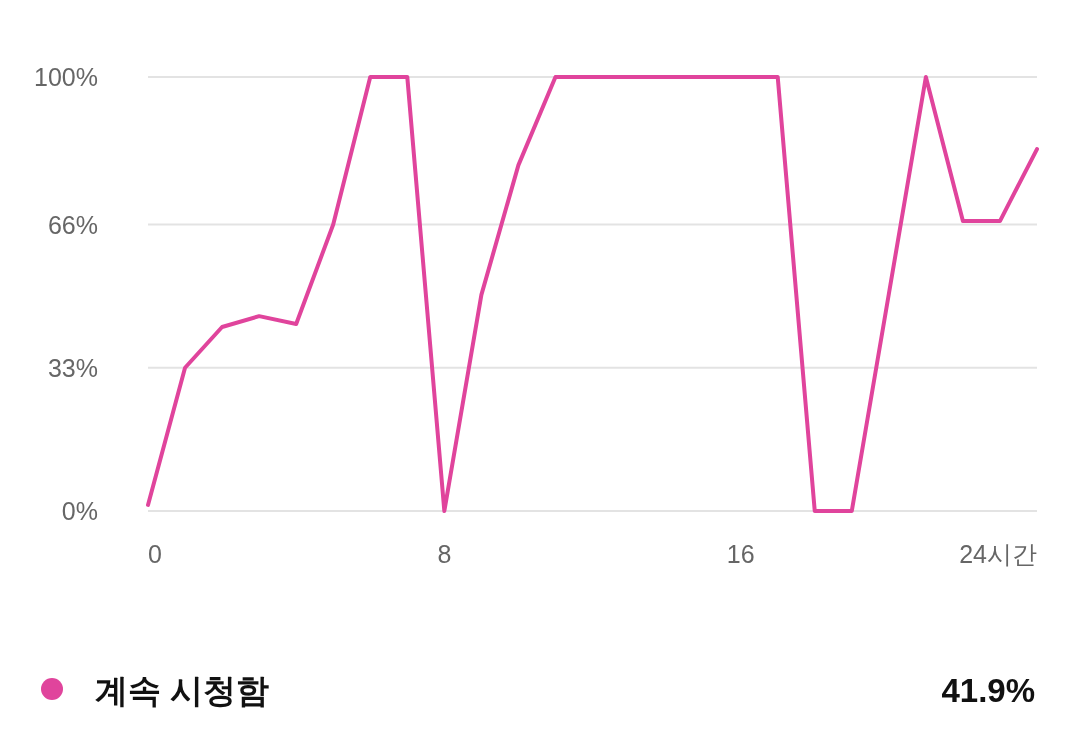 The width and height of the screenshot is (1080, 734). I want to click on y-tick-label: 66%, so click(72, 224).